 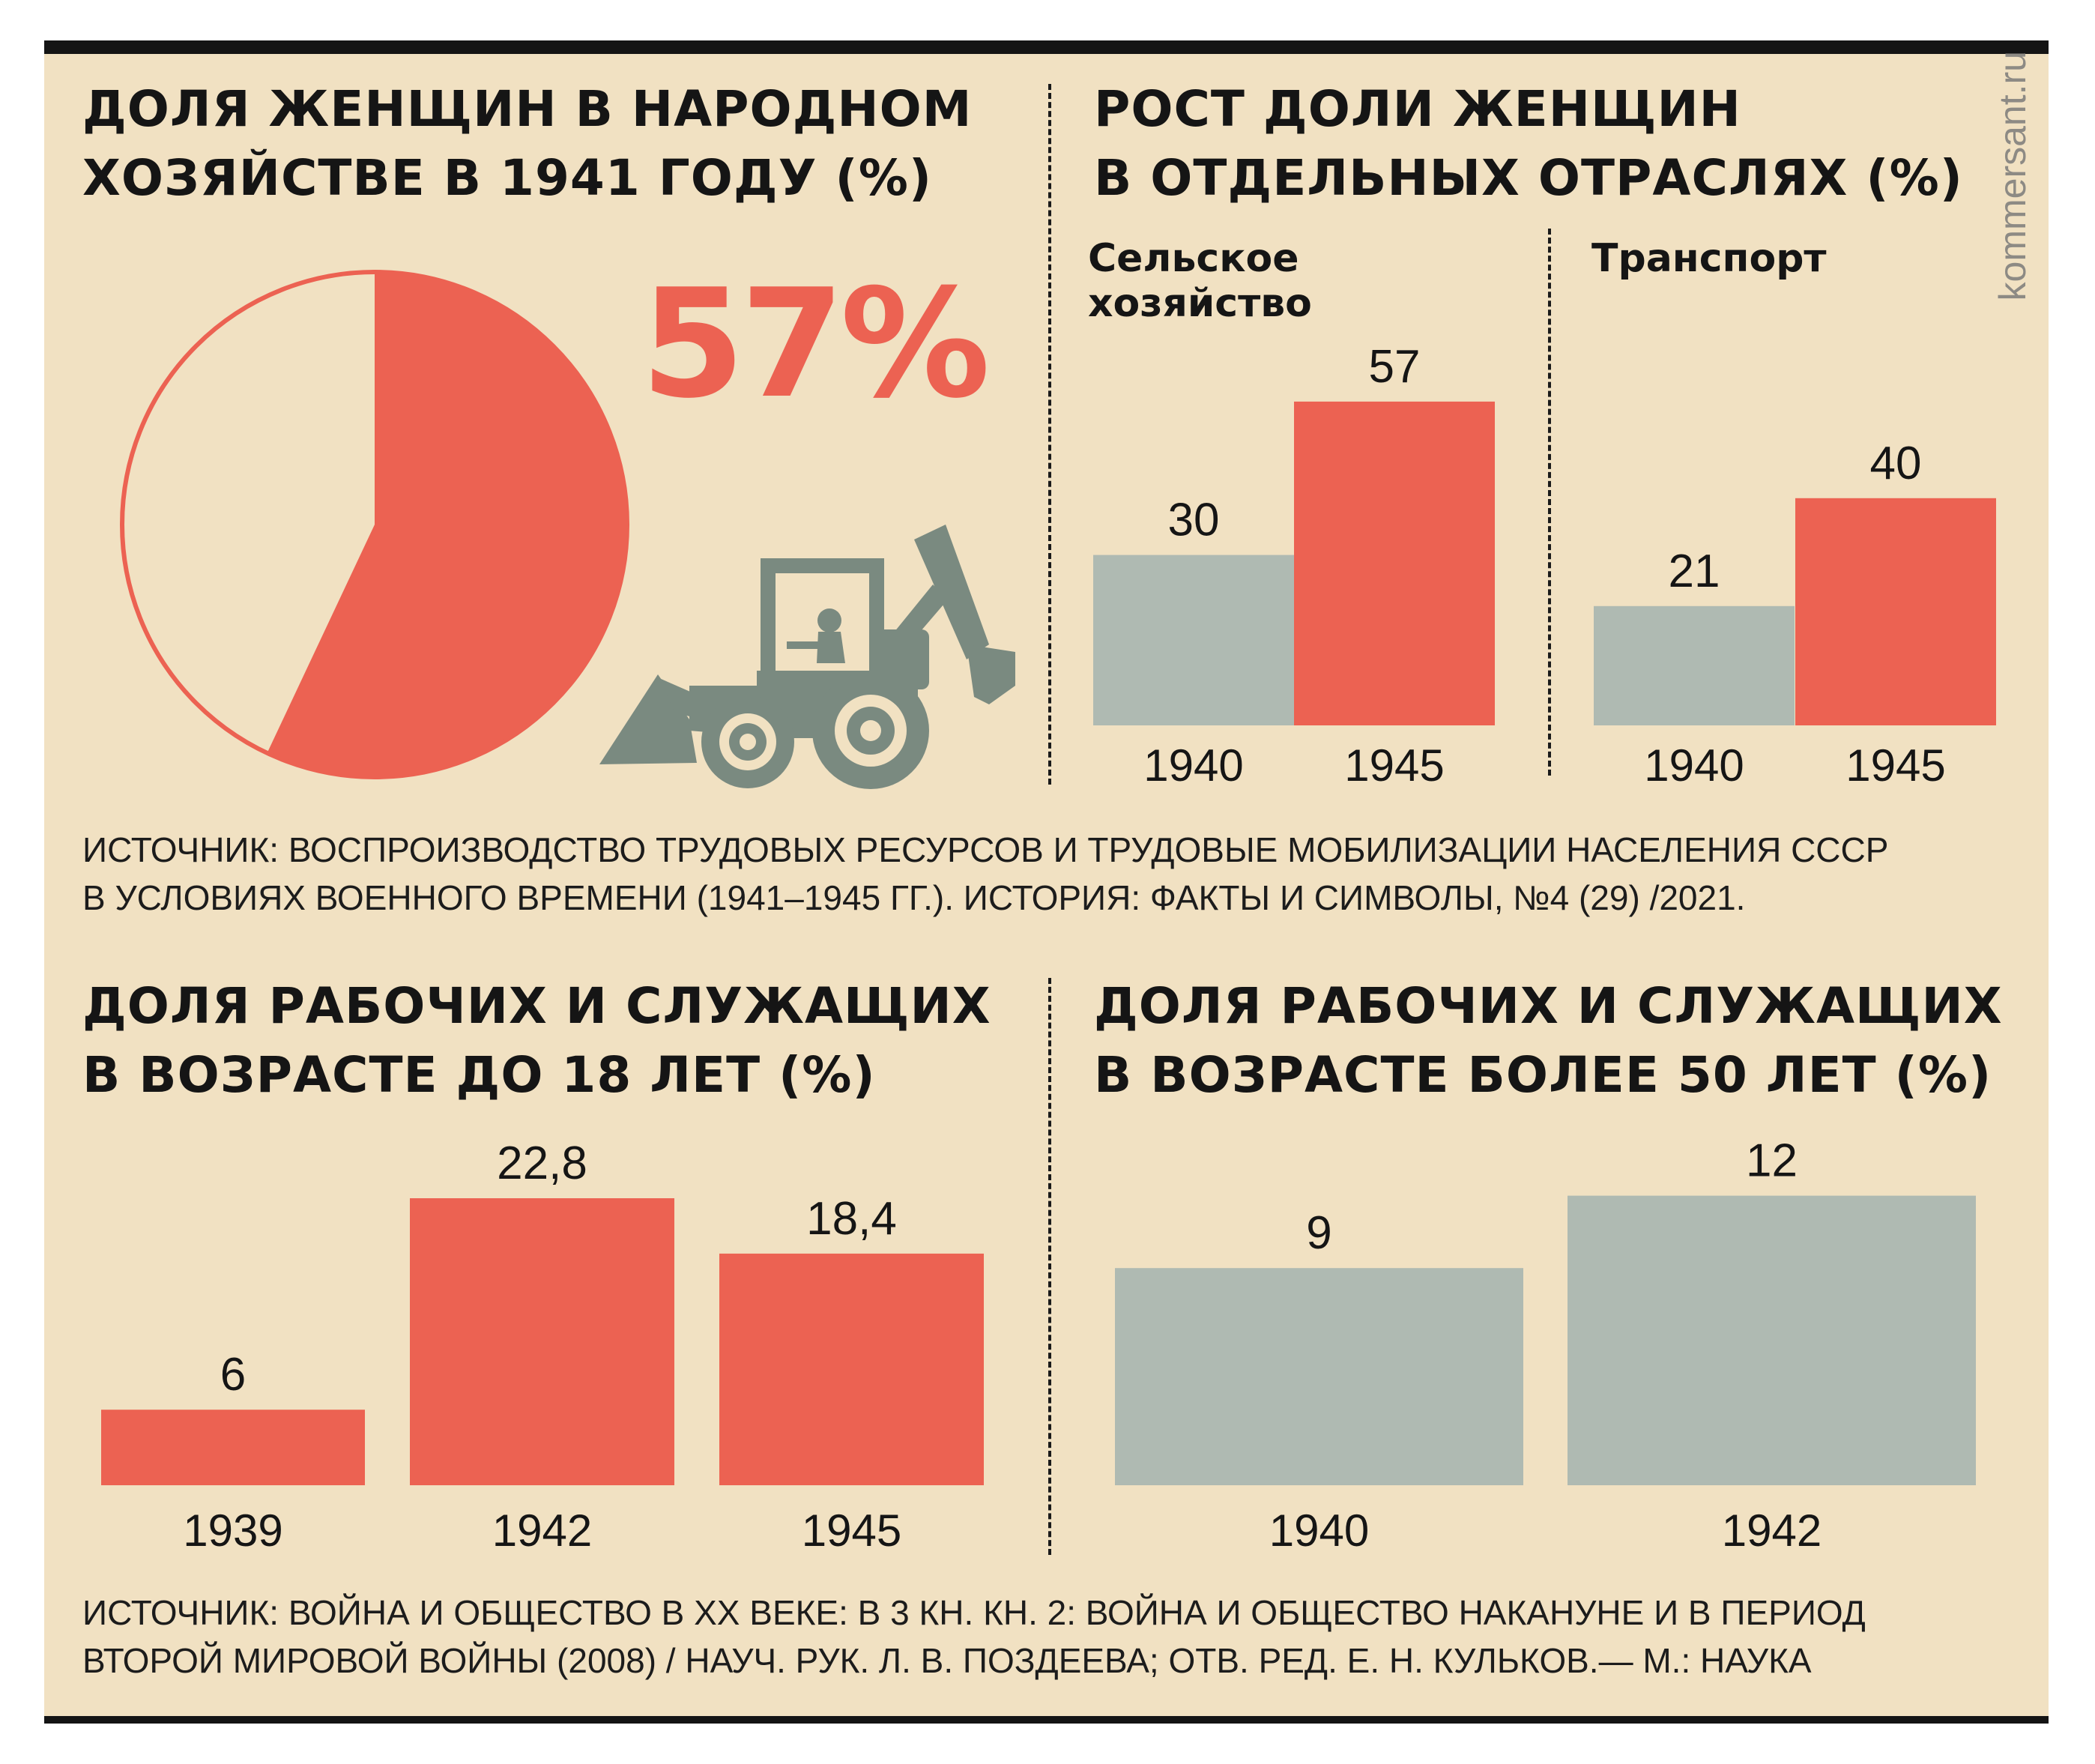 What do you see at coordinates (527, 109) in the screenshot?
I see `pie-title-line1: ДОЛЯ ЖЕНЩИН В НАРОДНОМ` at bounding box center [527, 109].